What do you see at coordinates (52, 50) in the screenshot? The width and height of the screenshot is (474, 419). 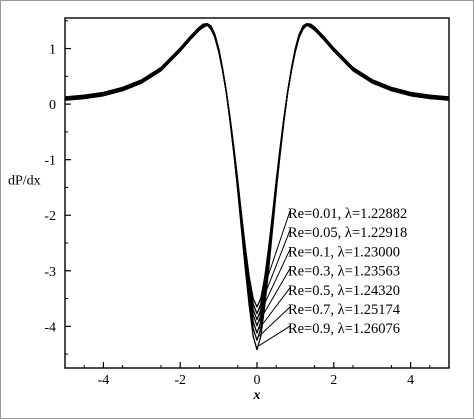 I see `y-tick-label: 1` at bounding box center [52, 50].